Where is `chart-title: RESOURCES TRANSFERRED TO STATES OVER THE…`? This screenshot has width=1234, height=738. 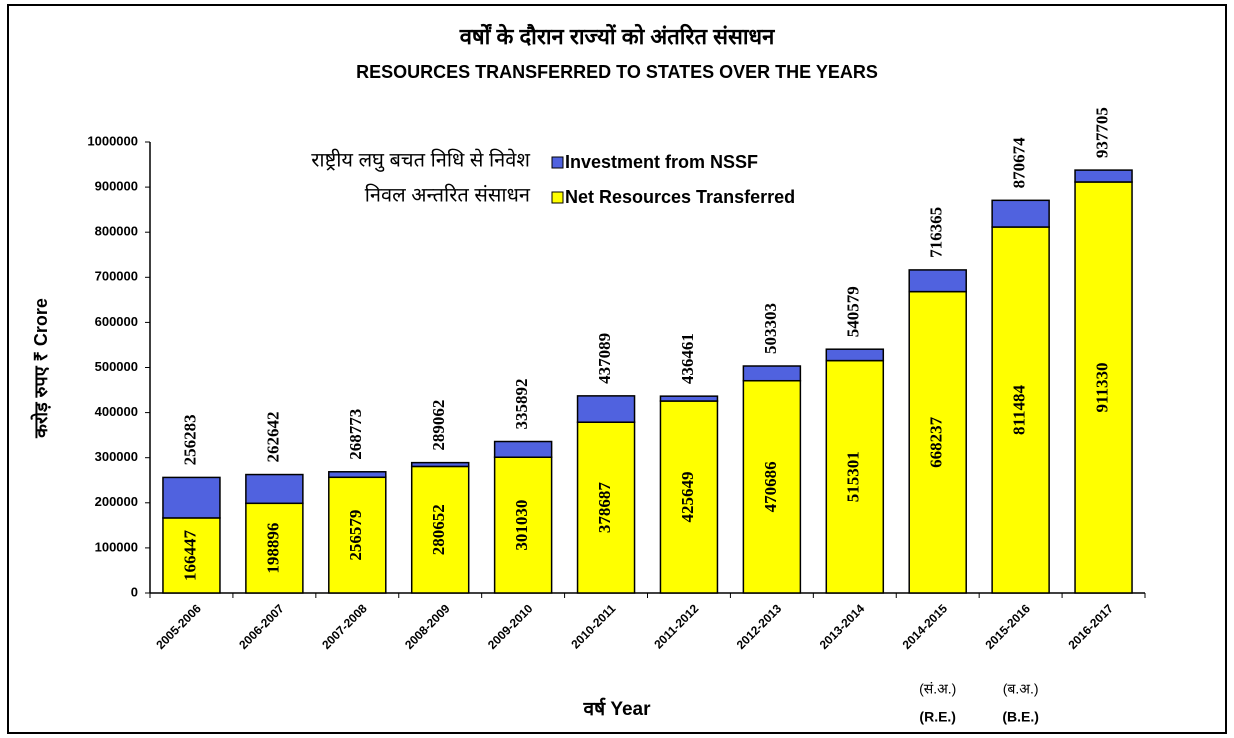 chart-title: RESOURCES TRANSFERRED TO STATES OVER THE… is located at coordinates (617, 72).